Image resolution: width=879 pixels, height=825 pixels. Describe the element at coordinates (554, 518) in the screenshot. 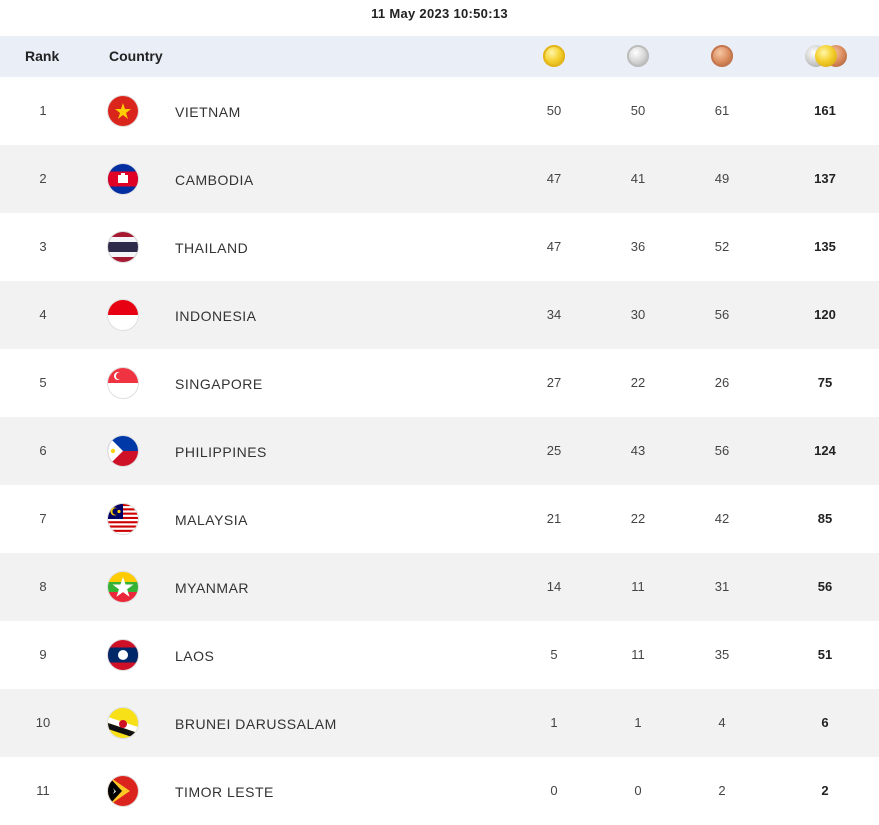

I see `gold-count: 21` at that location.